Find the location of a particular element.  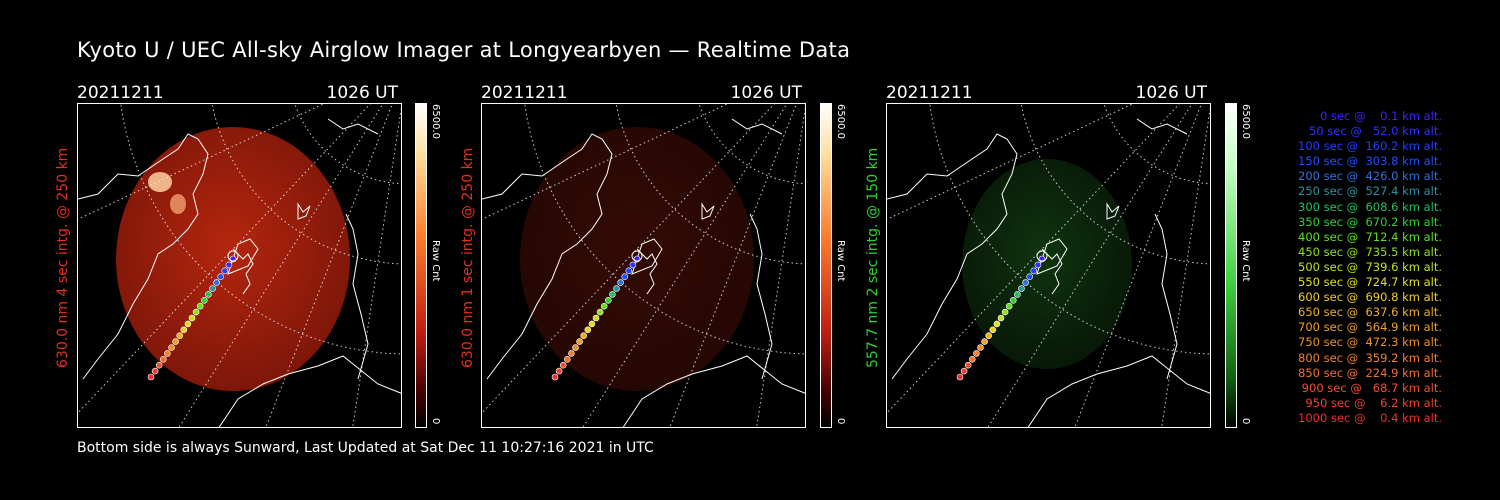

legend-row: 150 sec @ 303.8 km alt. is located at coordinates (1368, 161).